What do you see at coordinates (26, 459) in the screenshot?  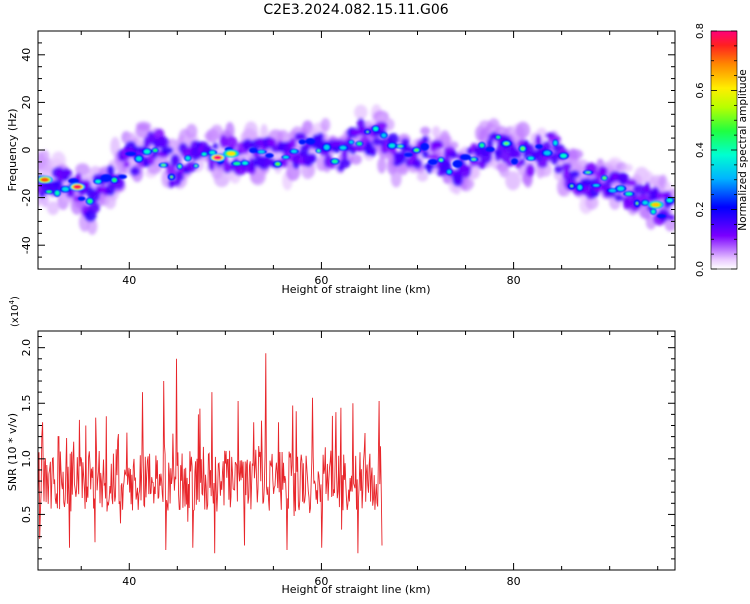 I see `snr-ytick-label: 1.0` at bounding box center [26, 459].